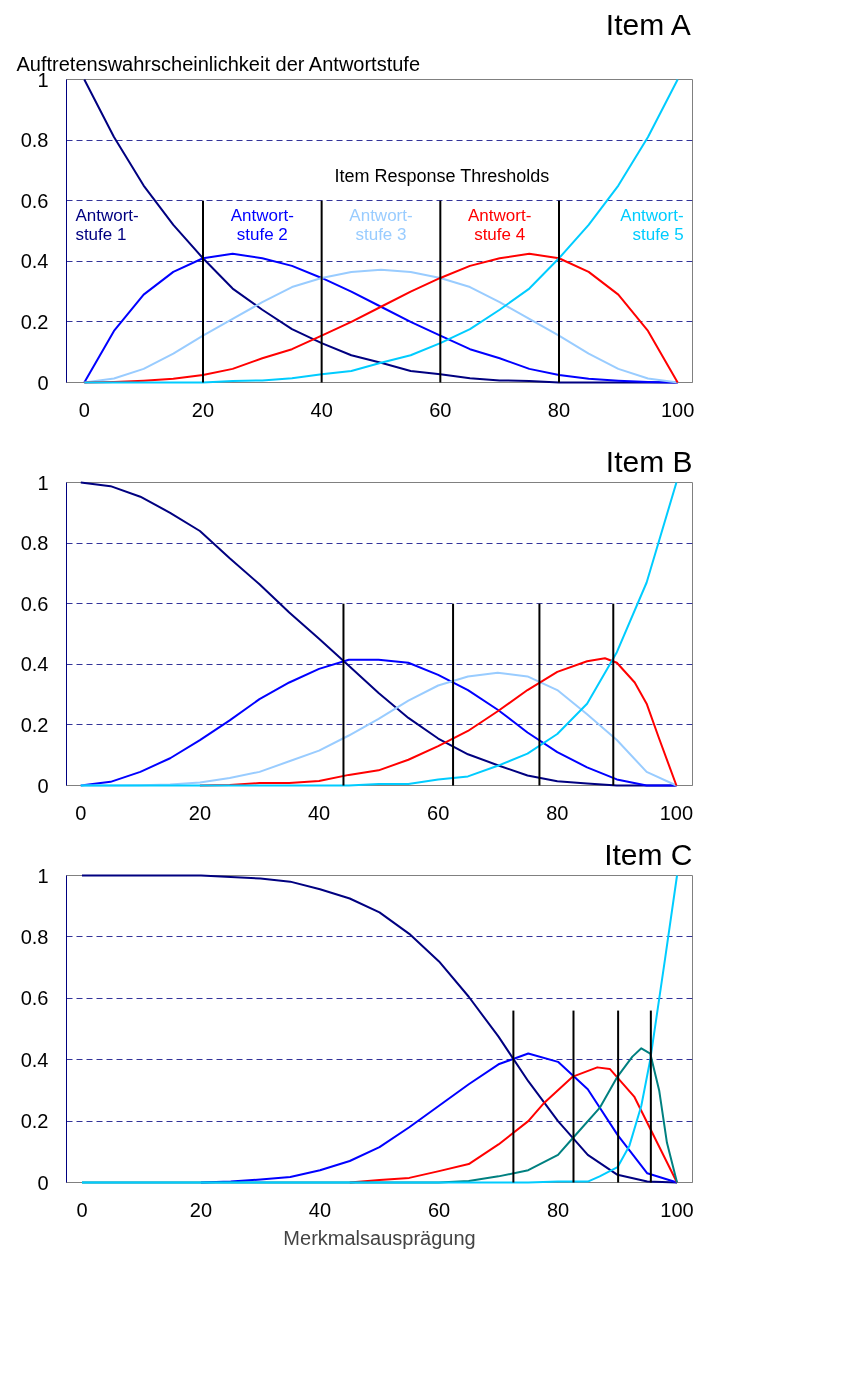 The image size is (843, 1381). I want to click on series-label: Antwort- stufe 2, so click(262, 224).